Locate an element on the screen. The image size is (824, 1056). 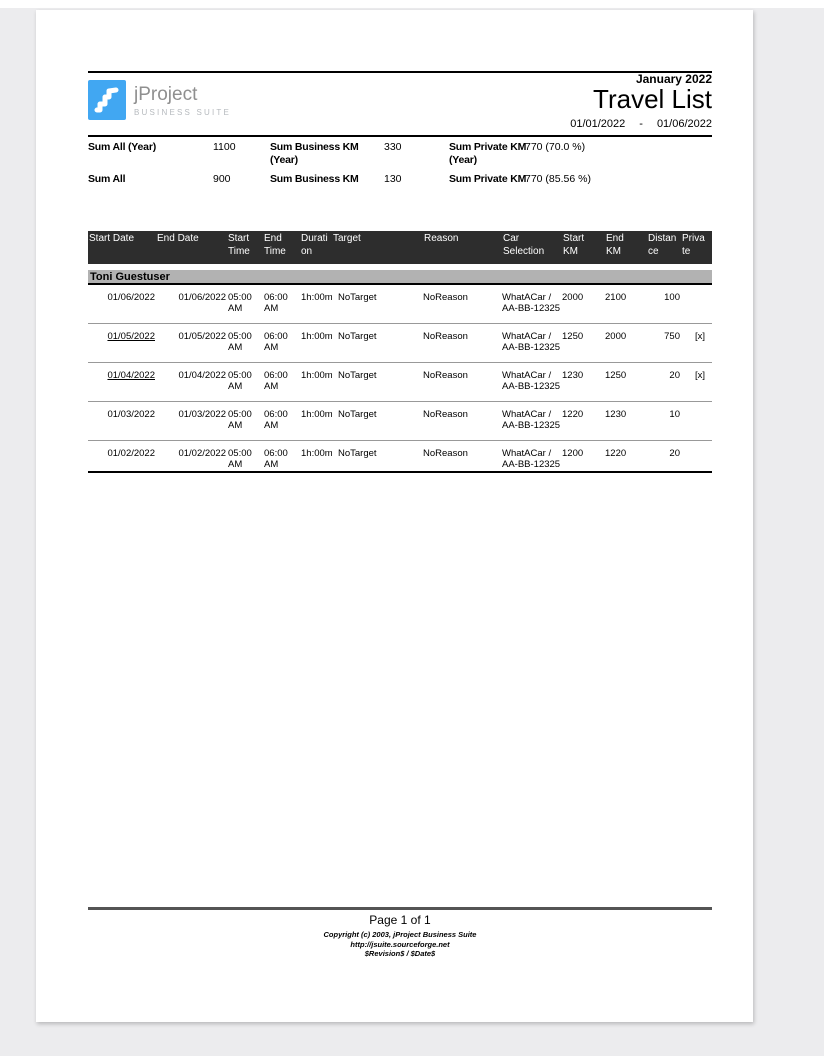
logo: jProject BUSINESS SUITE is located at coordinates (159, 100).